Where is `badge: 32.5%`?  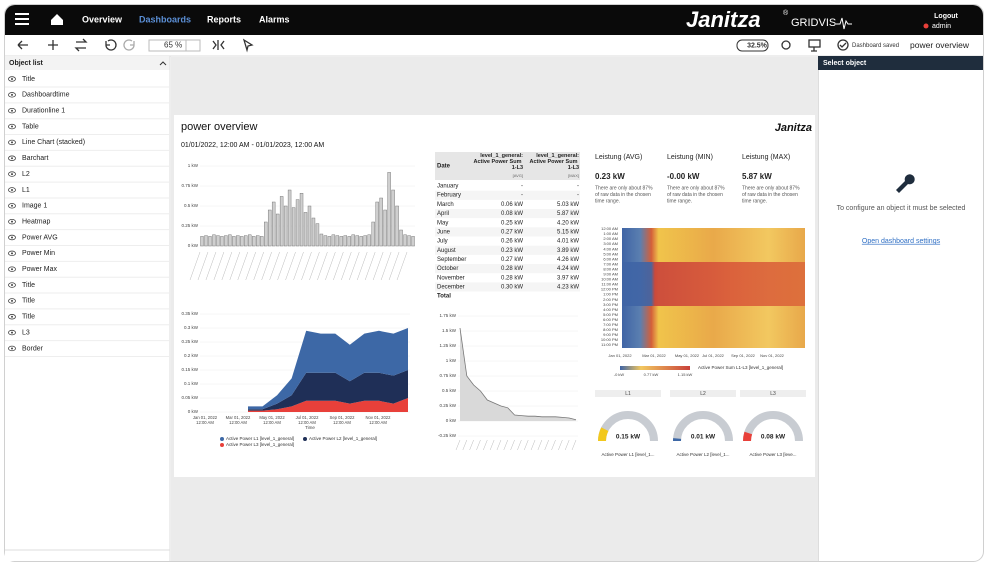
badge: 32.5% is located at coordinates (757, 45).